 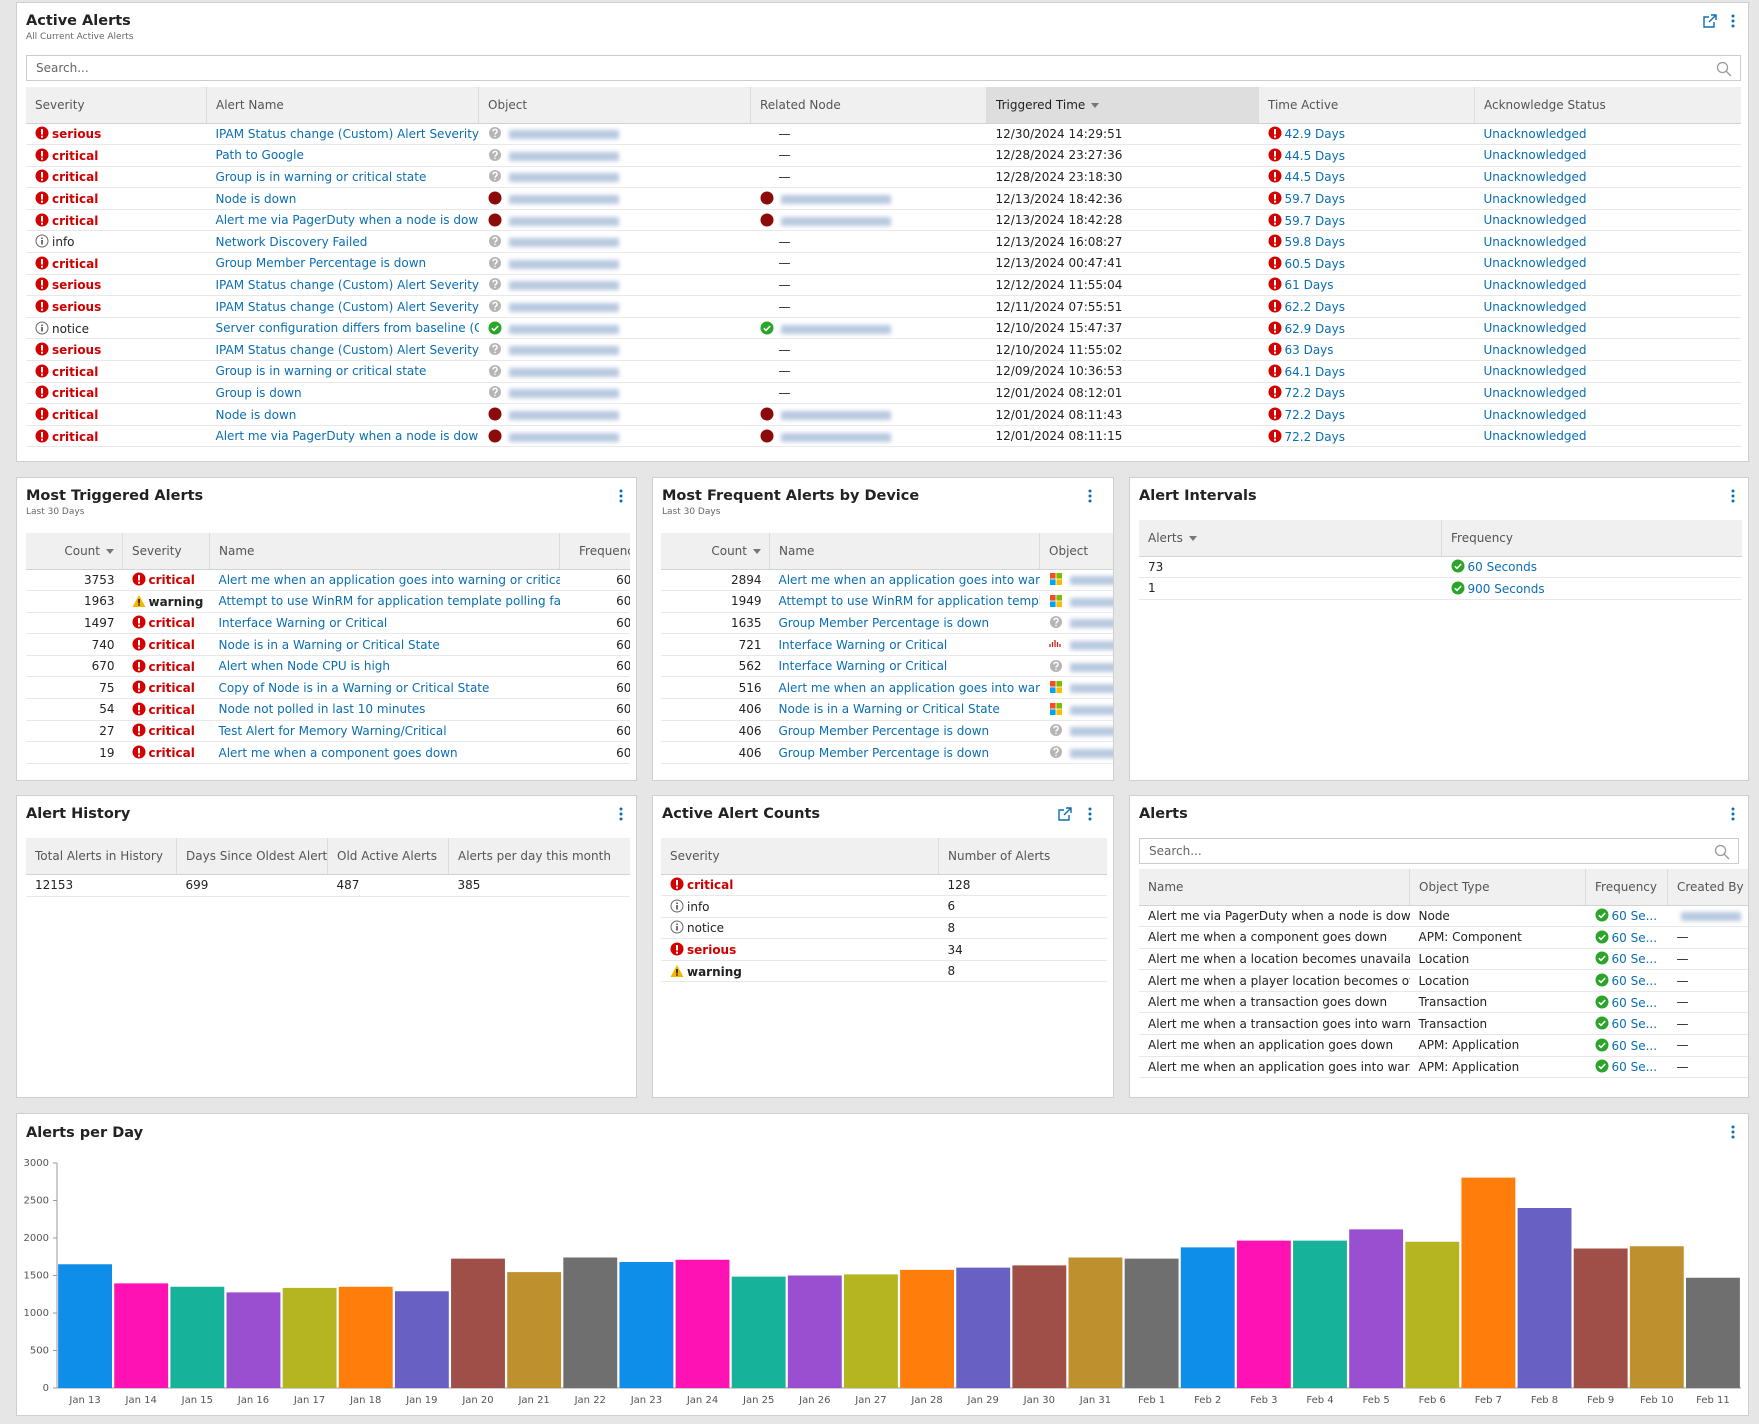 I want to click on column-header: Number of Alerts, so click(x=1022, y=856).